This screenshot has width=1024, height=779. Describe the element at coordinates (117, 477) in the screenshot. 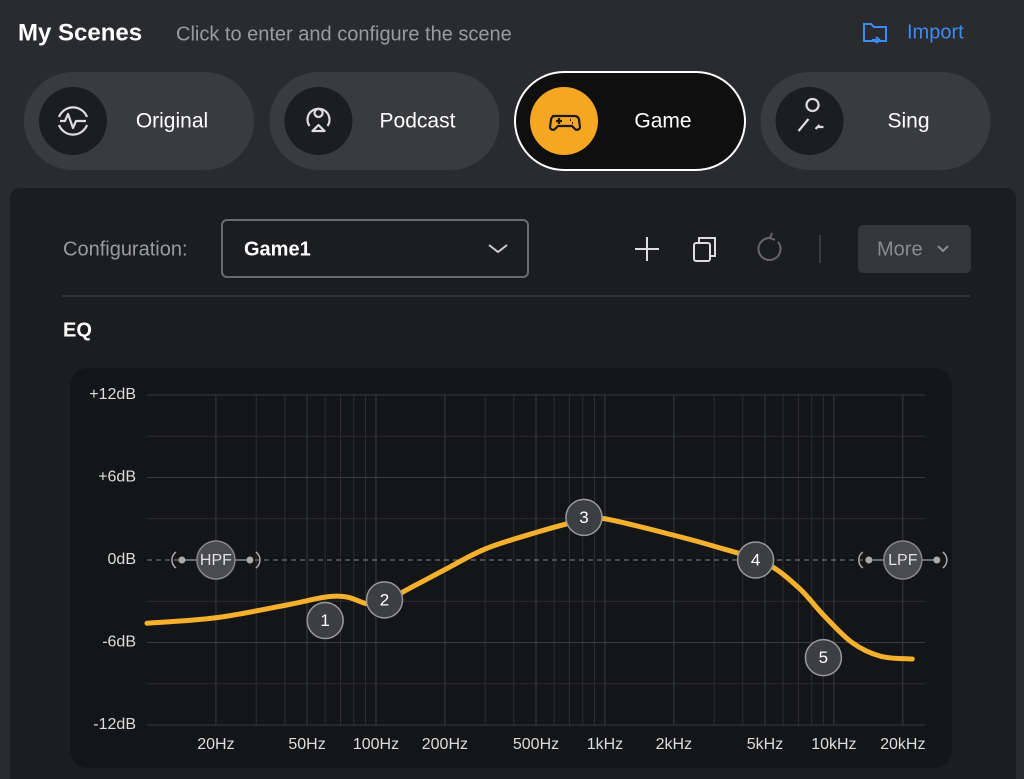

I see `y-tick-label: +6dB` at that location.